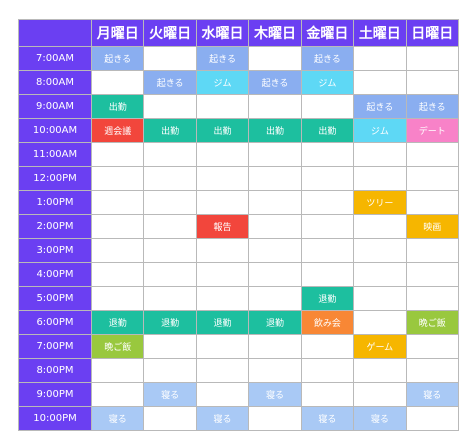  I want to click on schedule-cell-sun: 晩ご飯, so click(432, 322).